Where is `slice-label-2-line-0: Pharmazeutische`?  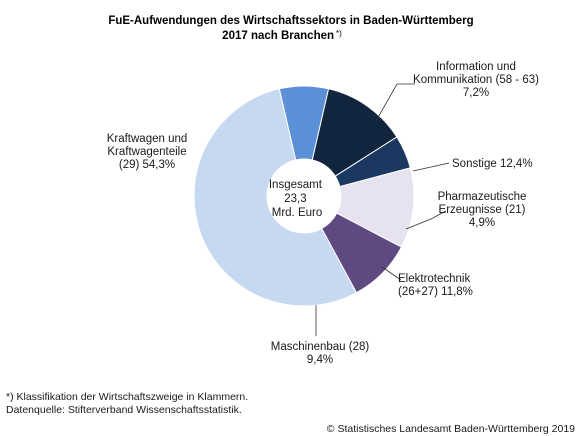 slice-label-2-line-0: Pharmazeutische is located at coordinates (482, 197).